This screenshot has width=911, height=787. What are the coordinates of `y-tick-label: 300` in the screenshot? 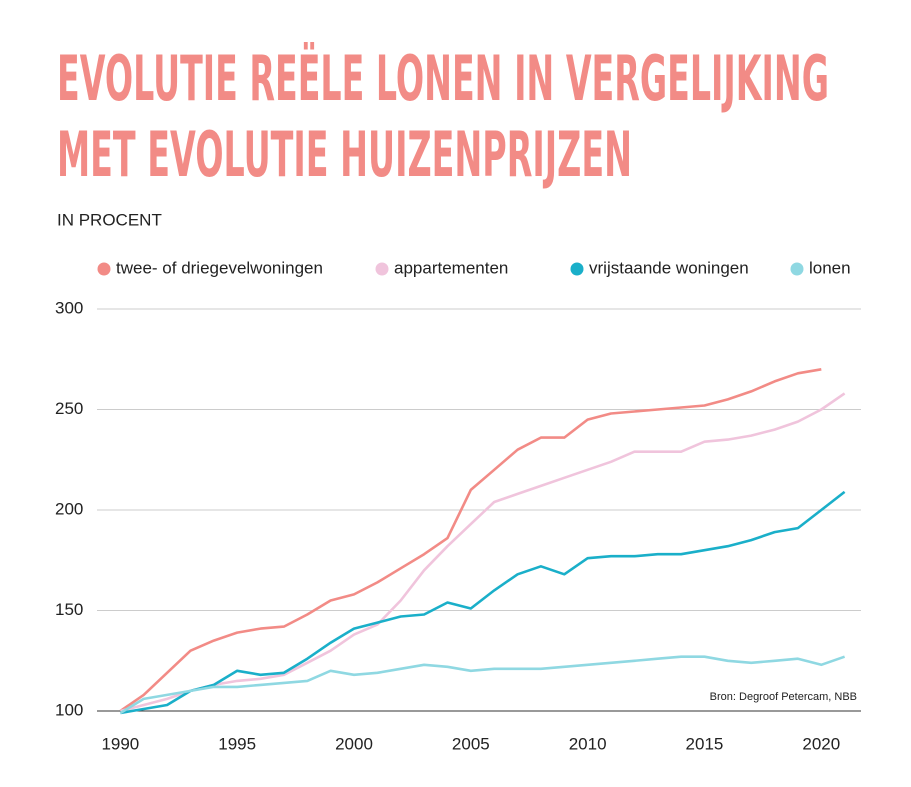 It's located at (69, 307).